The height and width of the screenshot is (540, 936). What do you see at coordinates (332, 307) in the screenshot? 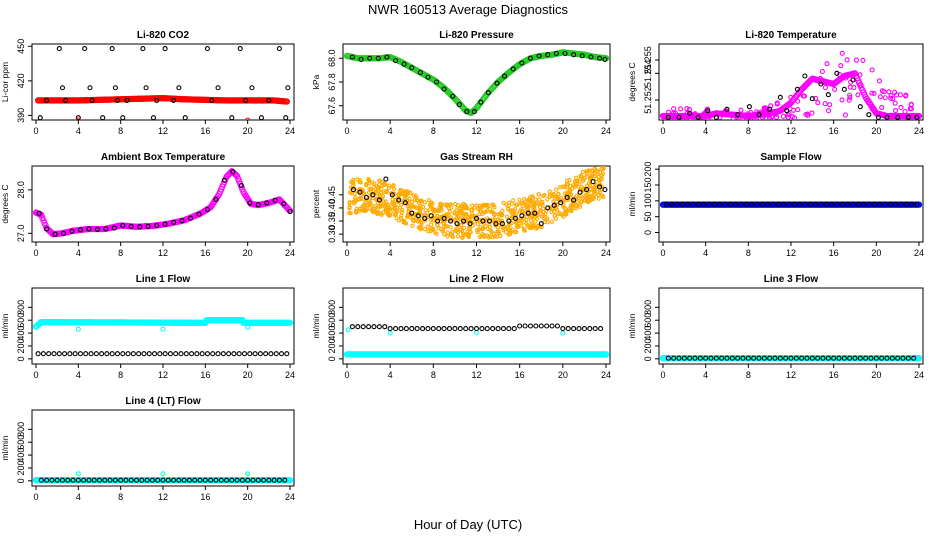
I see `y-tick-label: 800` at bounding box center [332, 307].